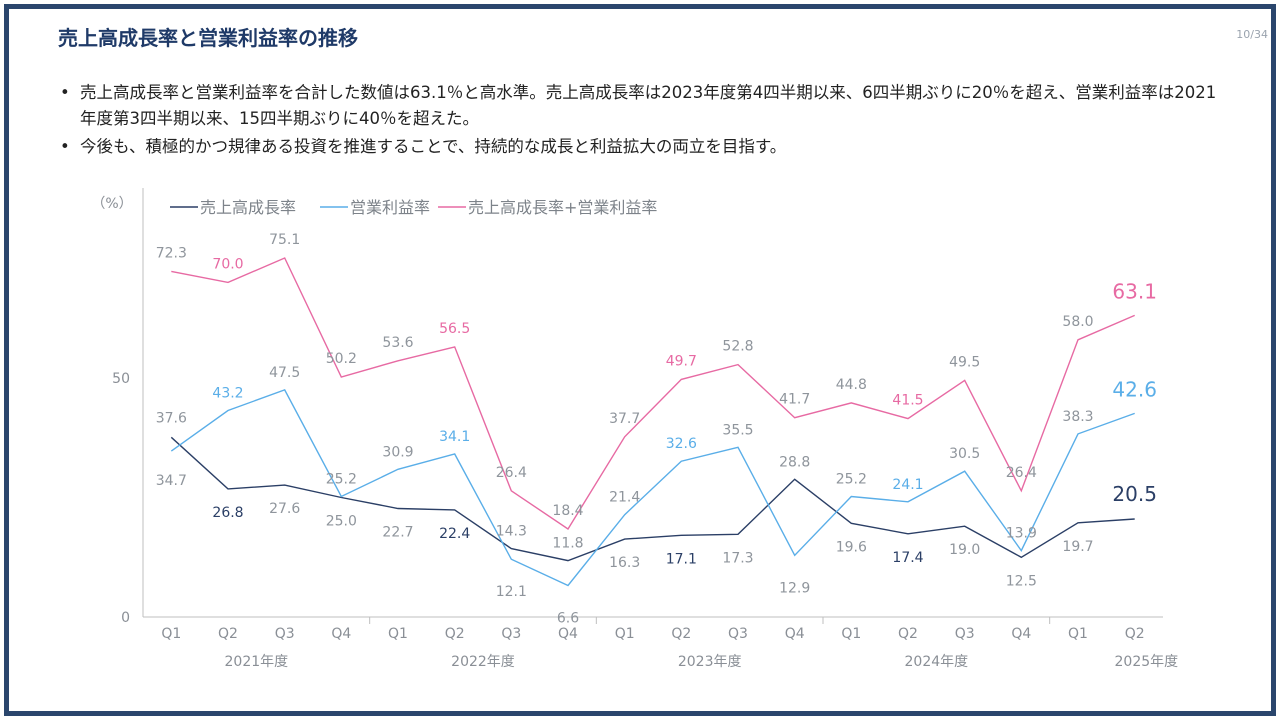 This screenshot has width=1280, height=720. Describe the element at coordinates (454, 534) in the screenshot. I see `data-label: 22.4` at that location.